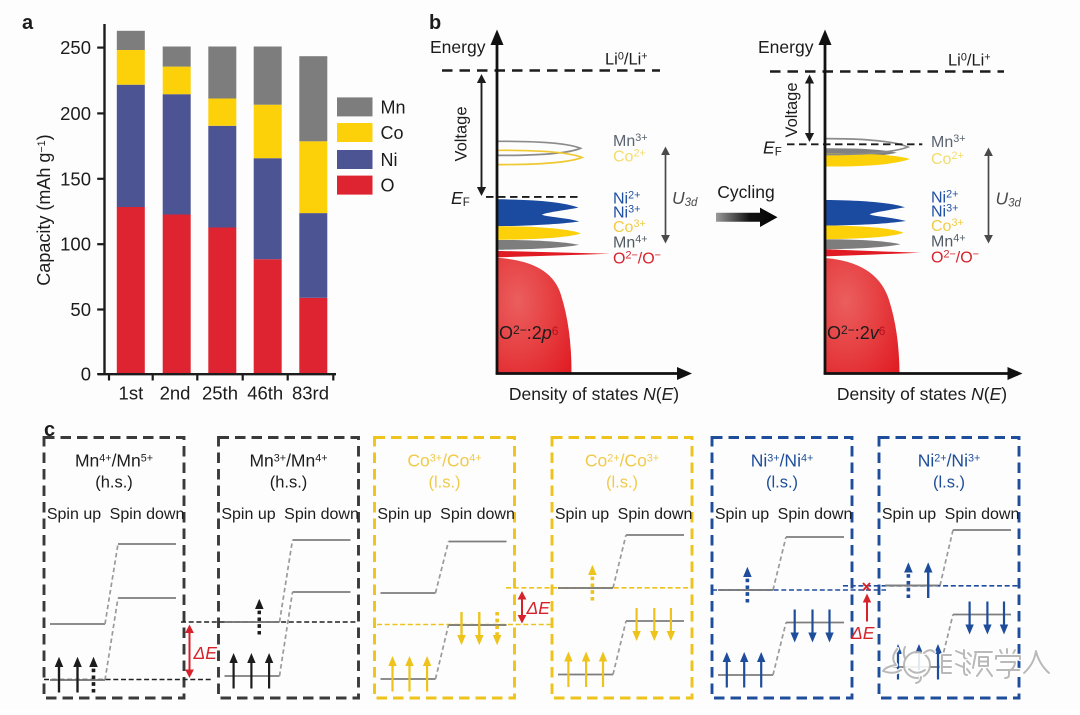 The height and width of the screenshot is (715, 1080). Describe the element at coordinates (80, 309) in the screenshot. I see `svg-text: 50` at that location.